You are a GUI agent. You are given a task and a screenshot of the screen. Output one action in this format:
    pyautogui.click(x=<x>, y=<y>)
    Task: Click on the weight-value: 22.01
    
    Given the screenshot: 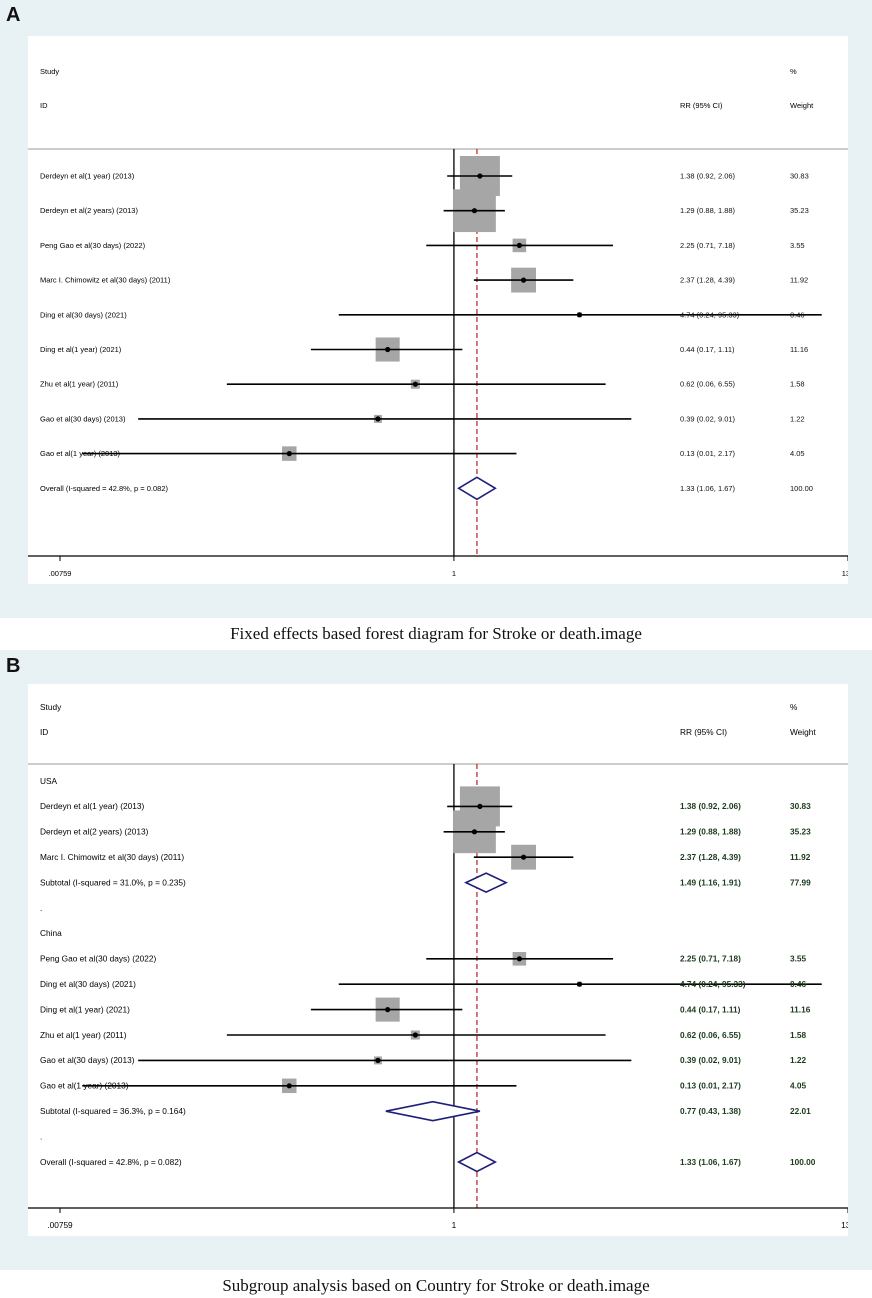 What is the action you would take?
    pyautogui.click(x=800, y=1111)
    